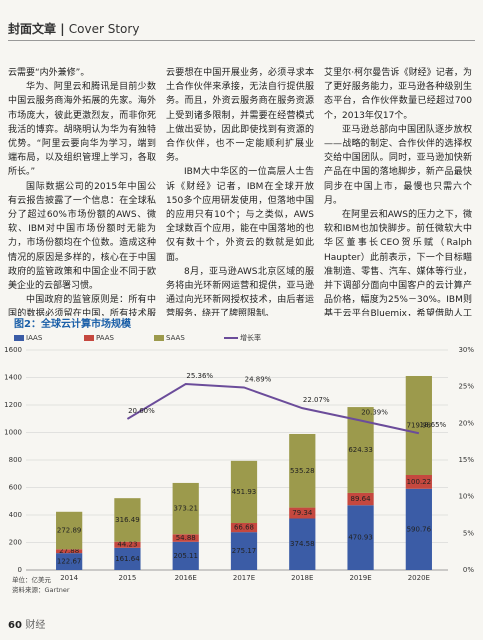 The width and height of the screenshot is (483, 640). I want to click on x-tick-label: 2017E, so click(244, 578).